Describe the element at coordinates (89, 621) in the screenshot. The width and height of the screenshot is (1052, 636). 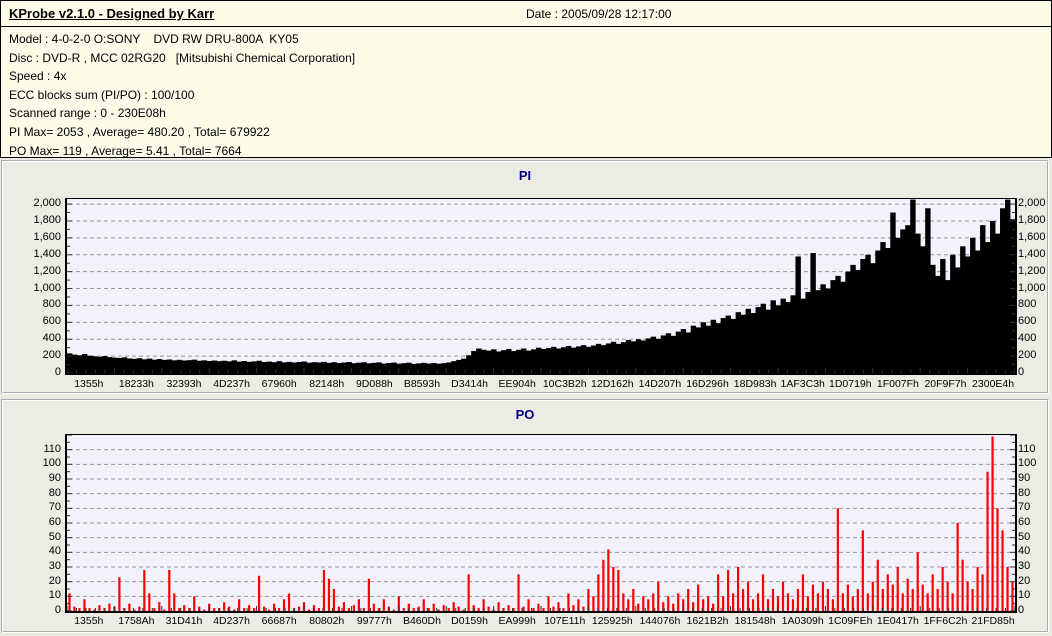
I see `po-x-tick-label: 1355h` at that location.